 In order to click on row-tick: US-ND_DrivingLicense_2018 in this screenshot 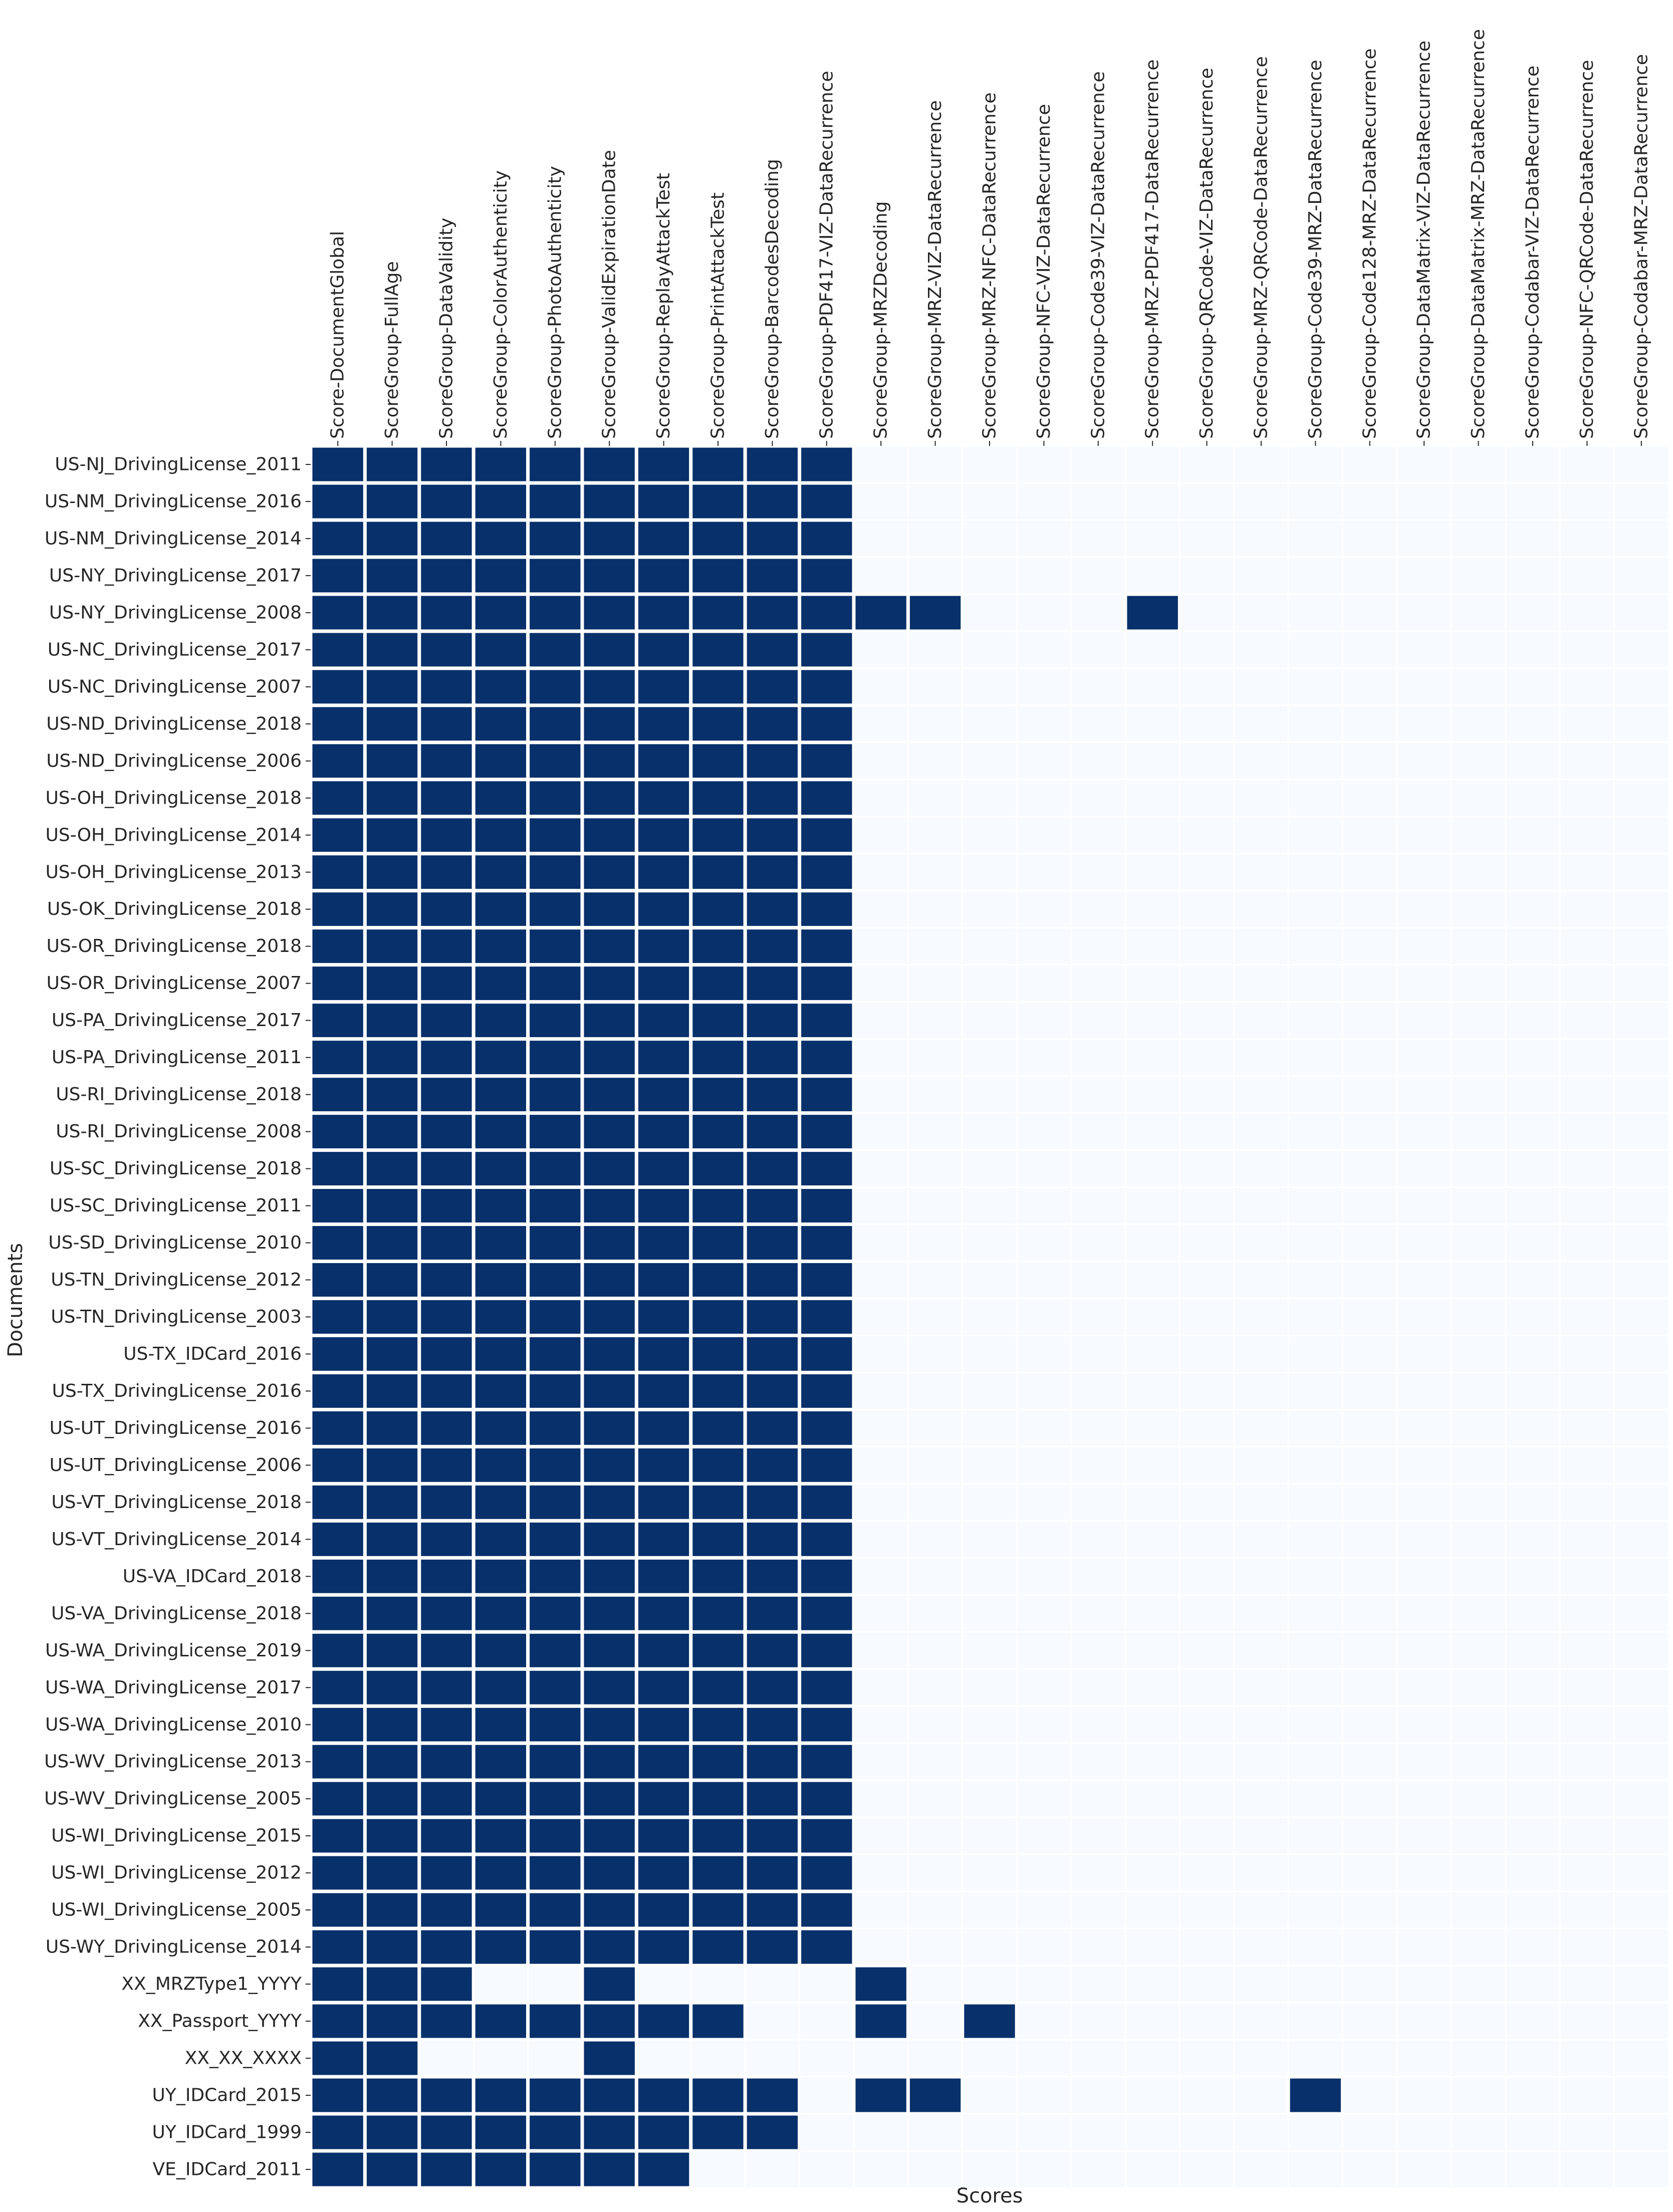, I will do `click(178, 724)`.